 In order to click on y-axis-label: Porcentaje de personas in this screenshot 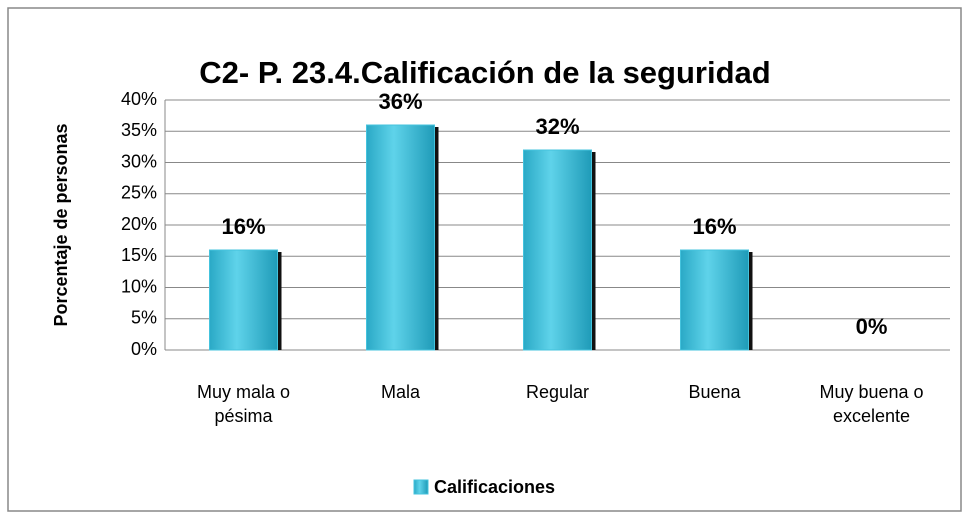, I will do `click(61, 224)`.